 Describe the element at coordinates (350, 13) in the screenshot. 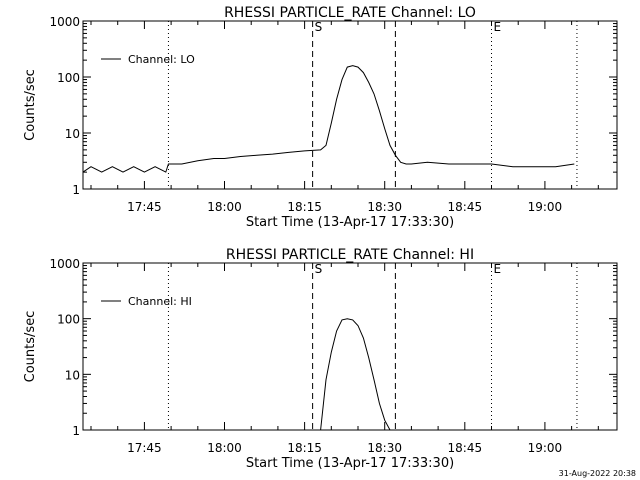

I see `chart-title: RHESSI PARTICLE_RATE Channel: LO` at that location.